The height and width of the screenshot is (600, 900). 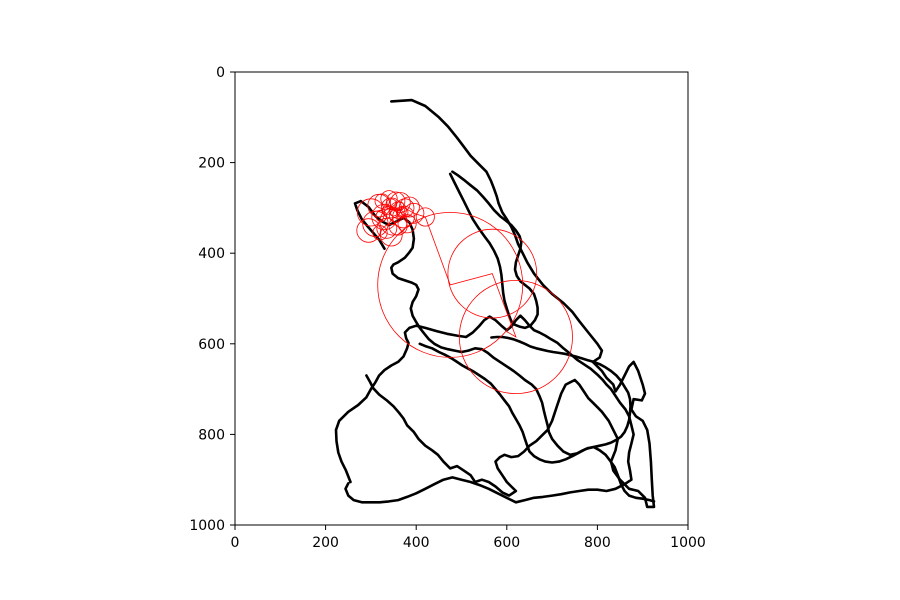 What do you see at coordinates (207, 526) in the screenshot?
I see `y-tick-label-5: 1000` at bounding box center [207, 526].